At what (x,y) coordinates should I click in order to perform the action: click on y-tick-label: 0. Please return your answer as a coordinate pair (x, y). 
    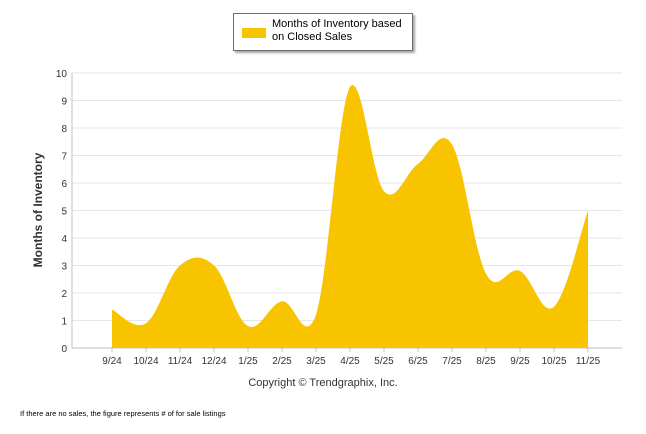
    Looking at the image, I should click on (64, 349).